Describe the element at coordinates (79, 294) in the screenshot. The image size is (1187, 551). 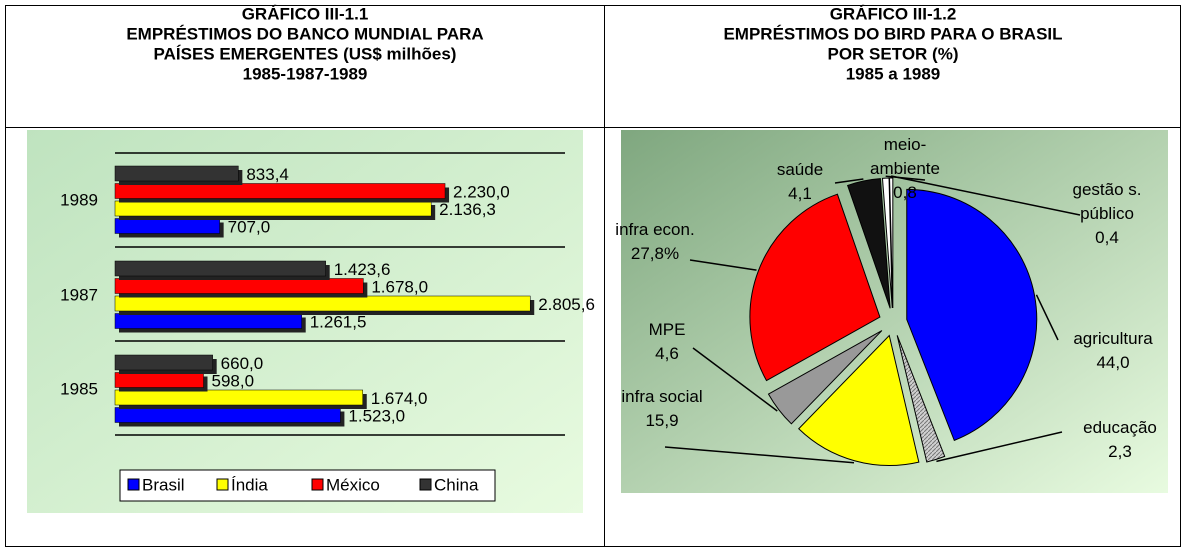
I see `y-tick-label: 1987` at that location.